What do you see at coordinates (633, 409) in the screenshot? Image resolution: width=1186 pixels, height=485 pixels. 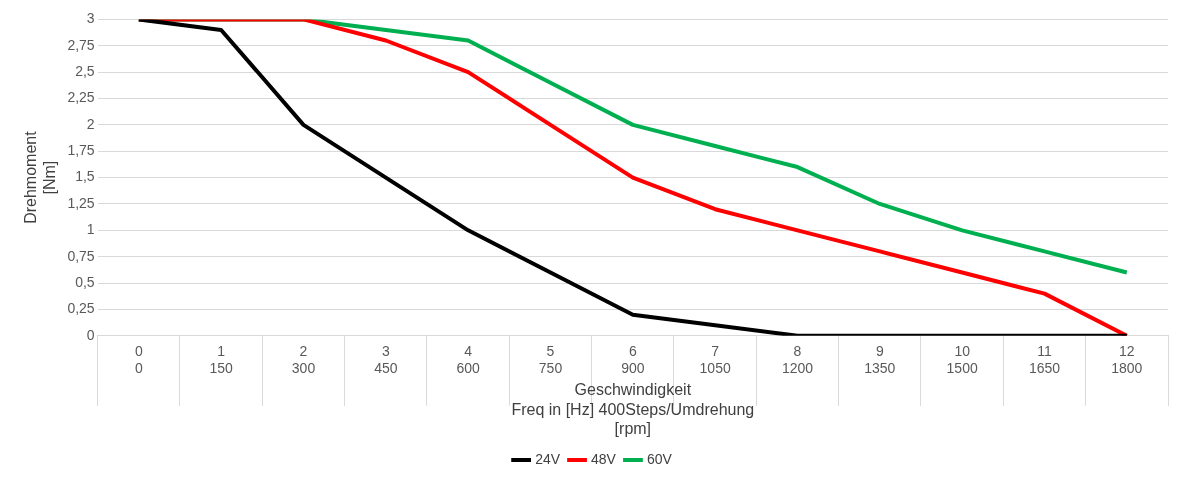 I see `x-axis-title: Geschwindigkeit Freq in [Hz] 400Steps/Umdrehung [rpm]` at bounding box center [633, 409].